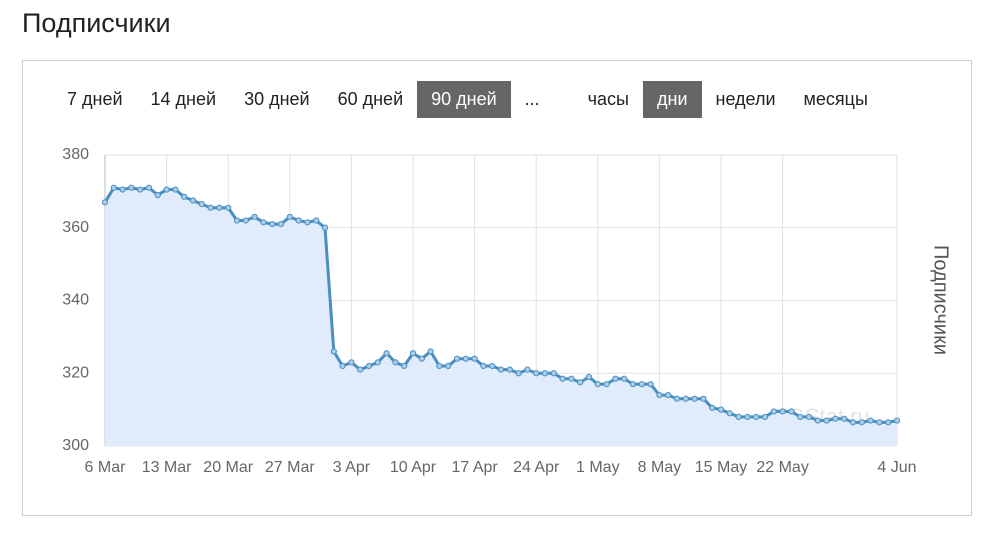  Describe the element at coordinates (75, 372) in the screenshot. I see `y-tick-label: 320` at that location.